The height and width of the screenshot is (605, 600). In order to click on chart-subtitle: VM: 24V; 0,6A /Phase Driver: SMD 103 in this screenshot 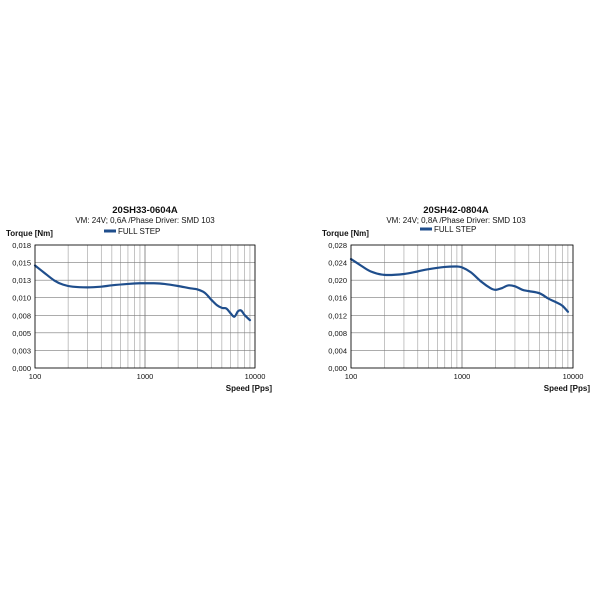, I will do `click(145, 220)`.